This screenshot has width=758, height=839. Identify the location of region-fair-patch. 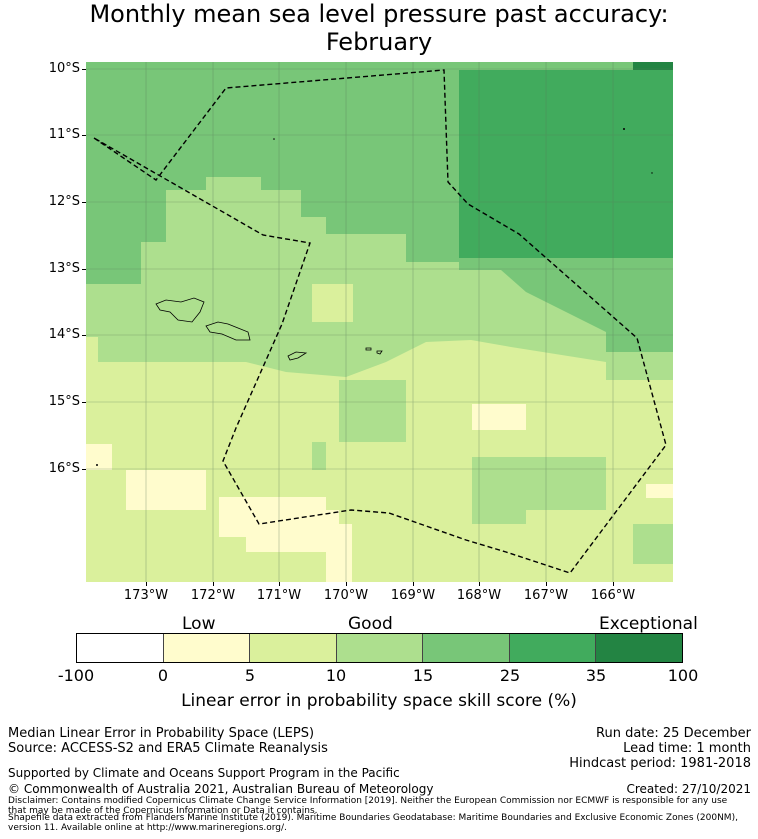
(332, 303).